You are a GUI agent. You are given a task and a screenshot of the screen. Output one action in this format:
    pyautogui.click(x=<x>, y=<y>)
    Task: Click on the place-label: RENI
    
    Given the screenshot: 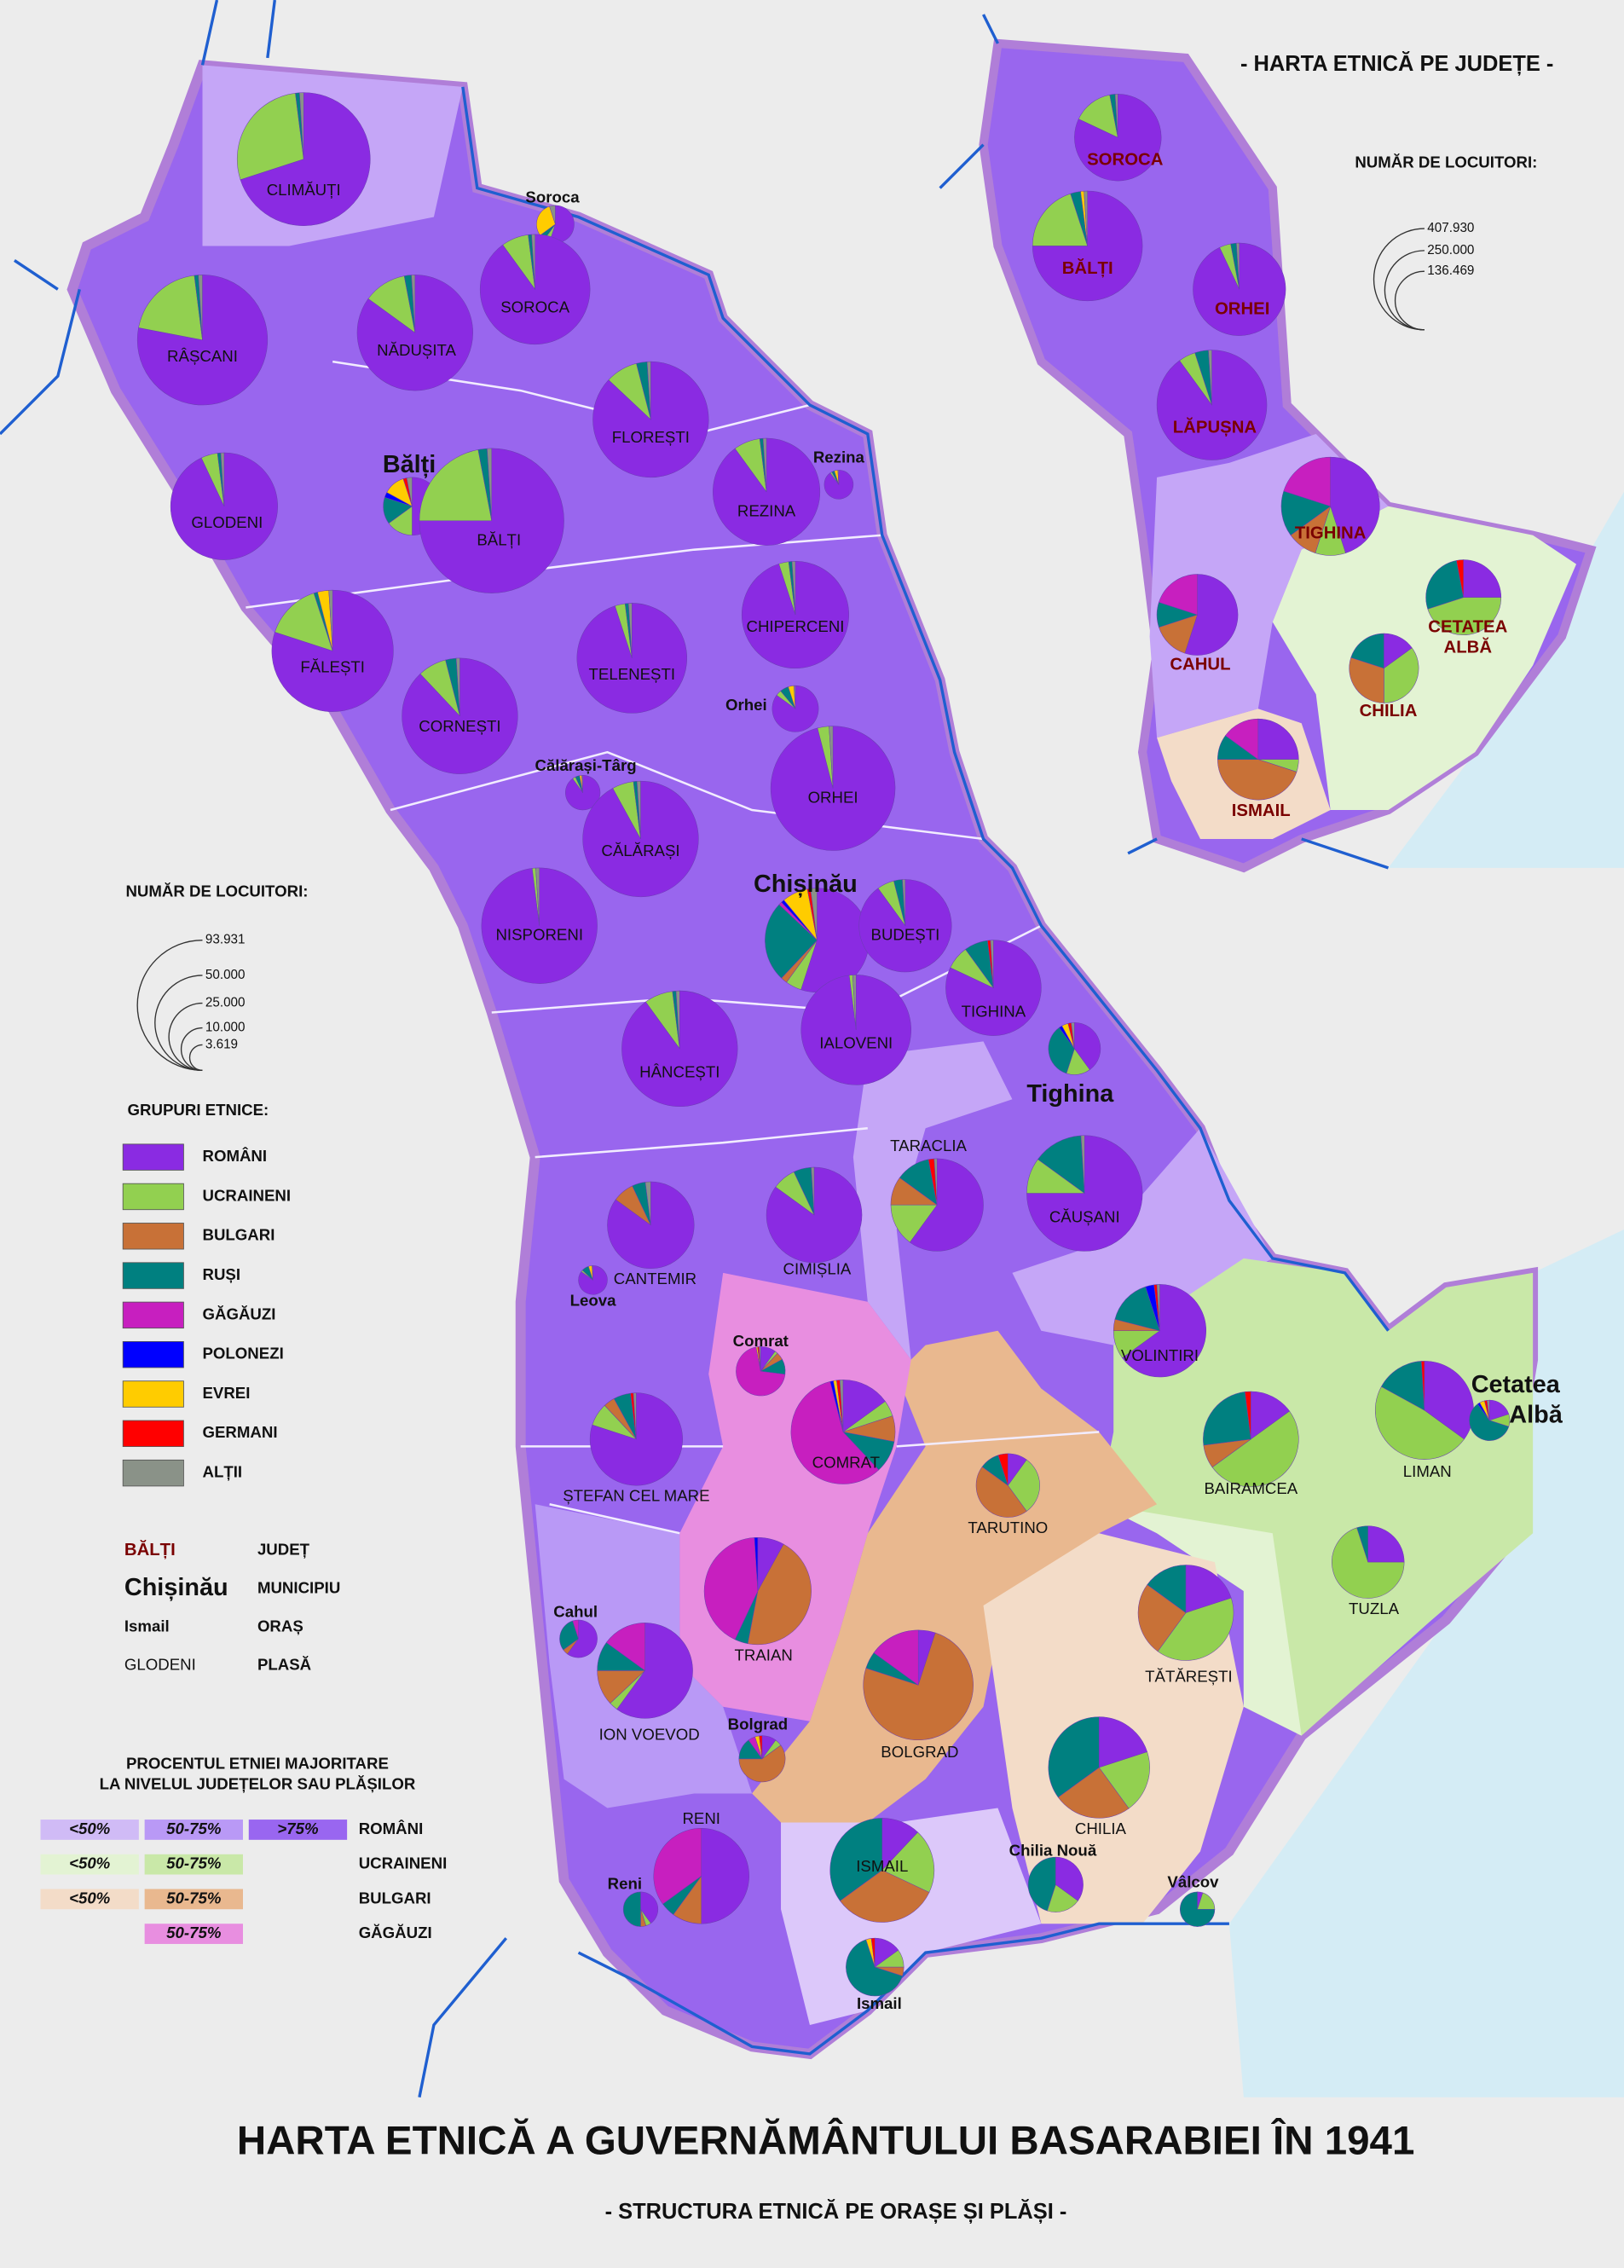 What is the action you would take?
    pyautogui.click(x=701, y=1818)
    